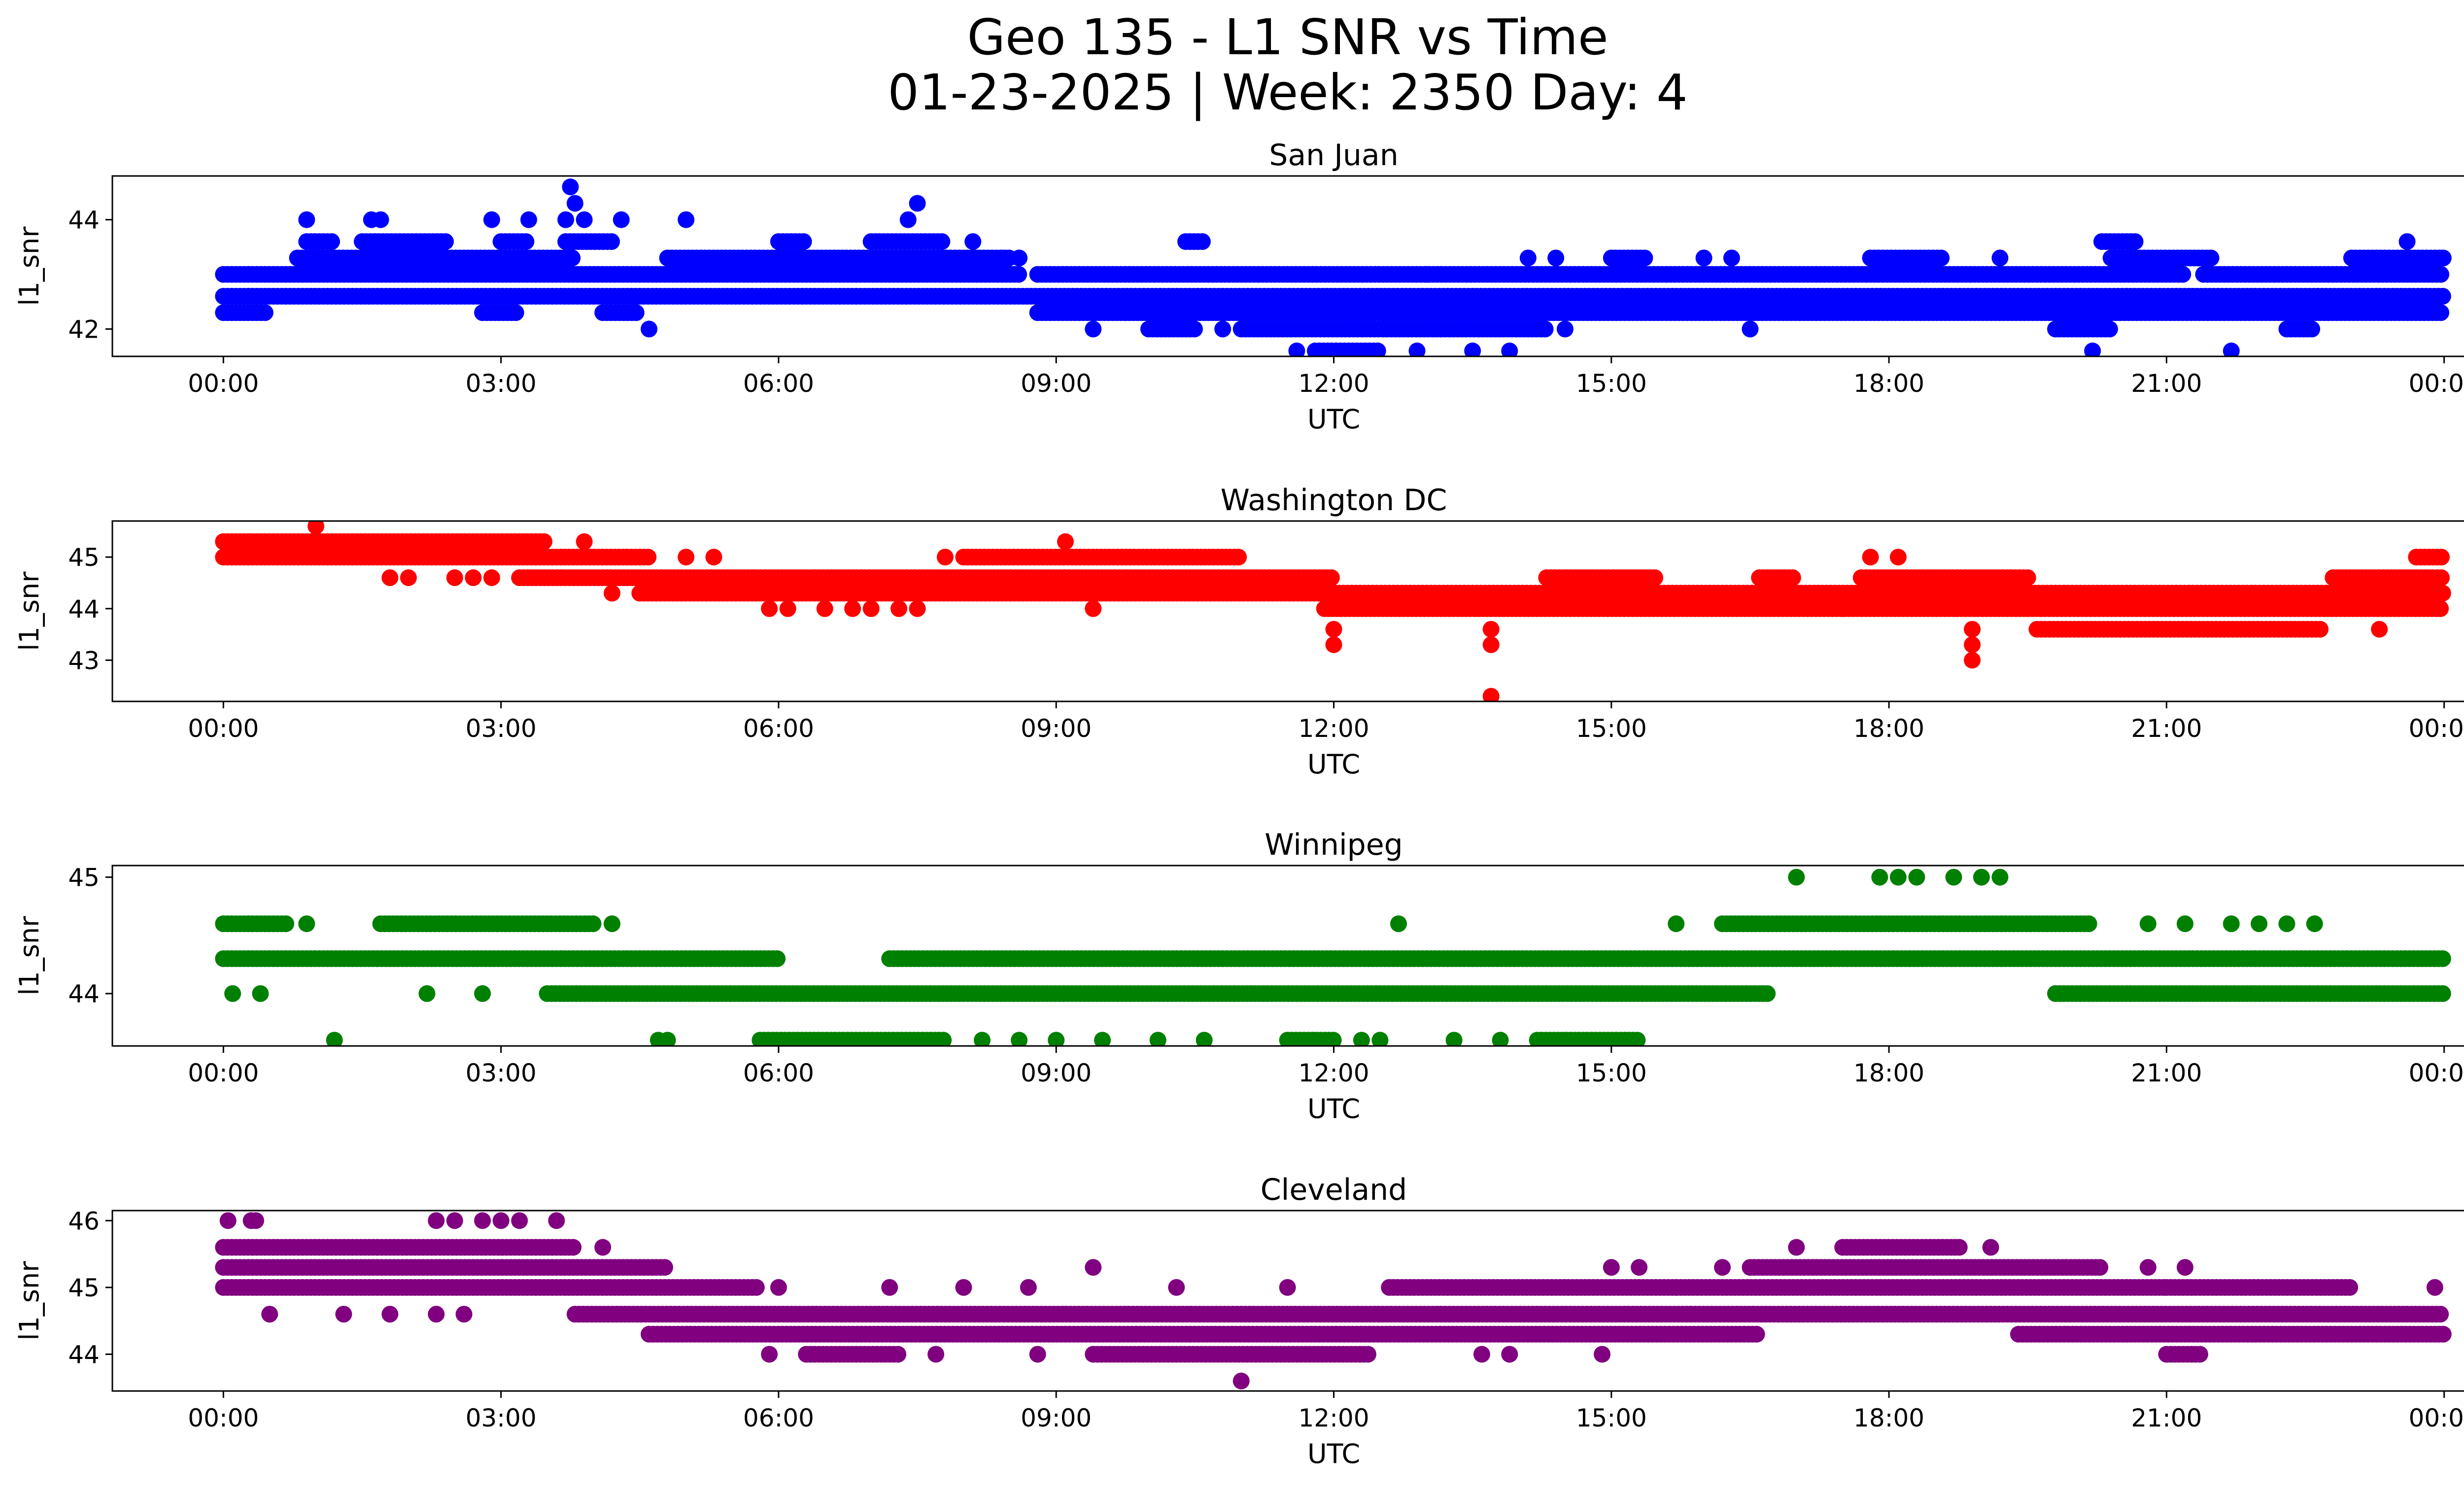  Describe the element at coordinates (1334, 845) in the screenshot. I see `subplot-title: Winnipeg` at that location.